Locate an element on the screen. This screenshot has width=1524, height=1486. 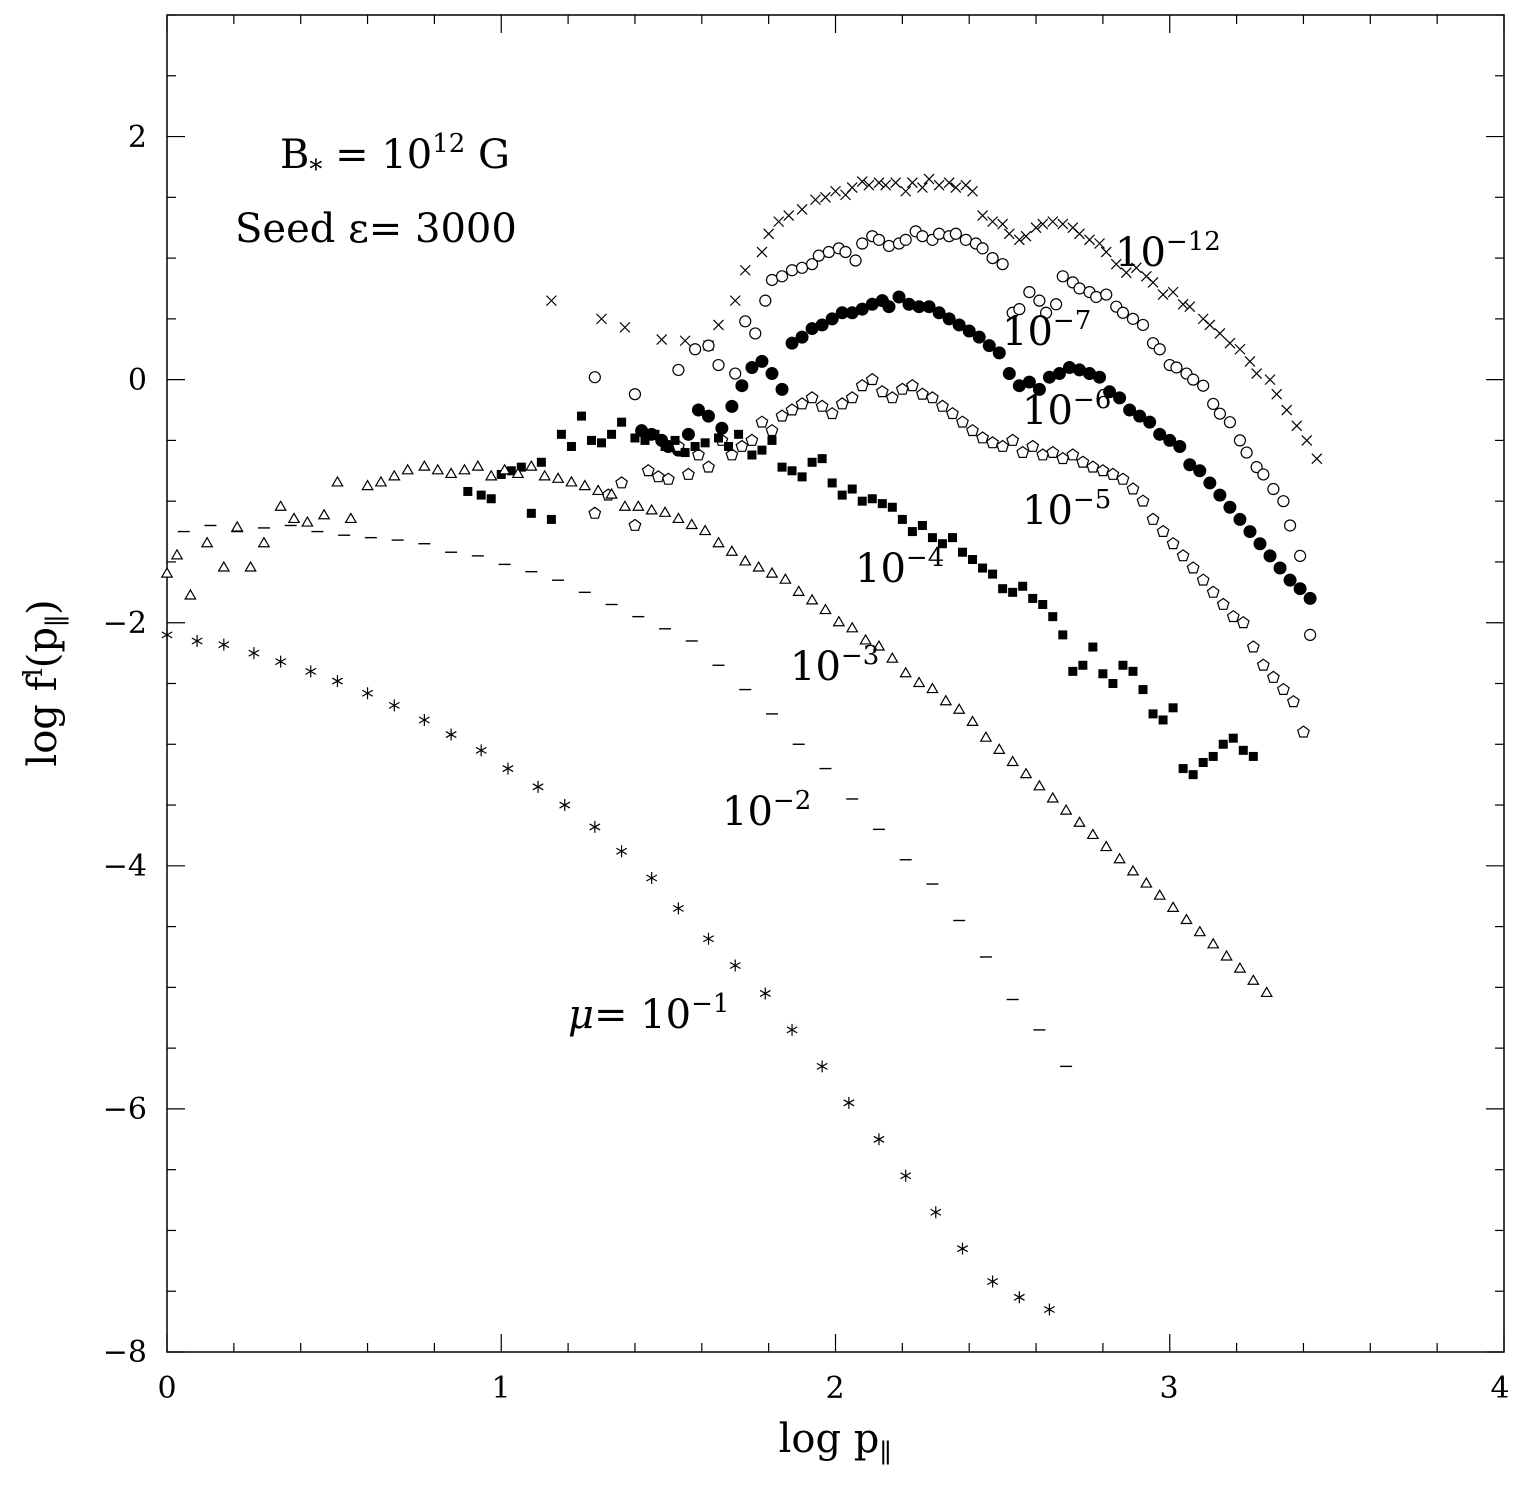
x-tick-label: 3 is located at coordinates (1168, 1388).